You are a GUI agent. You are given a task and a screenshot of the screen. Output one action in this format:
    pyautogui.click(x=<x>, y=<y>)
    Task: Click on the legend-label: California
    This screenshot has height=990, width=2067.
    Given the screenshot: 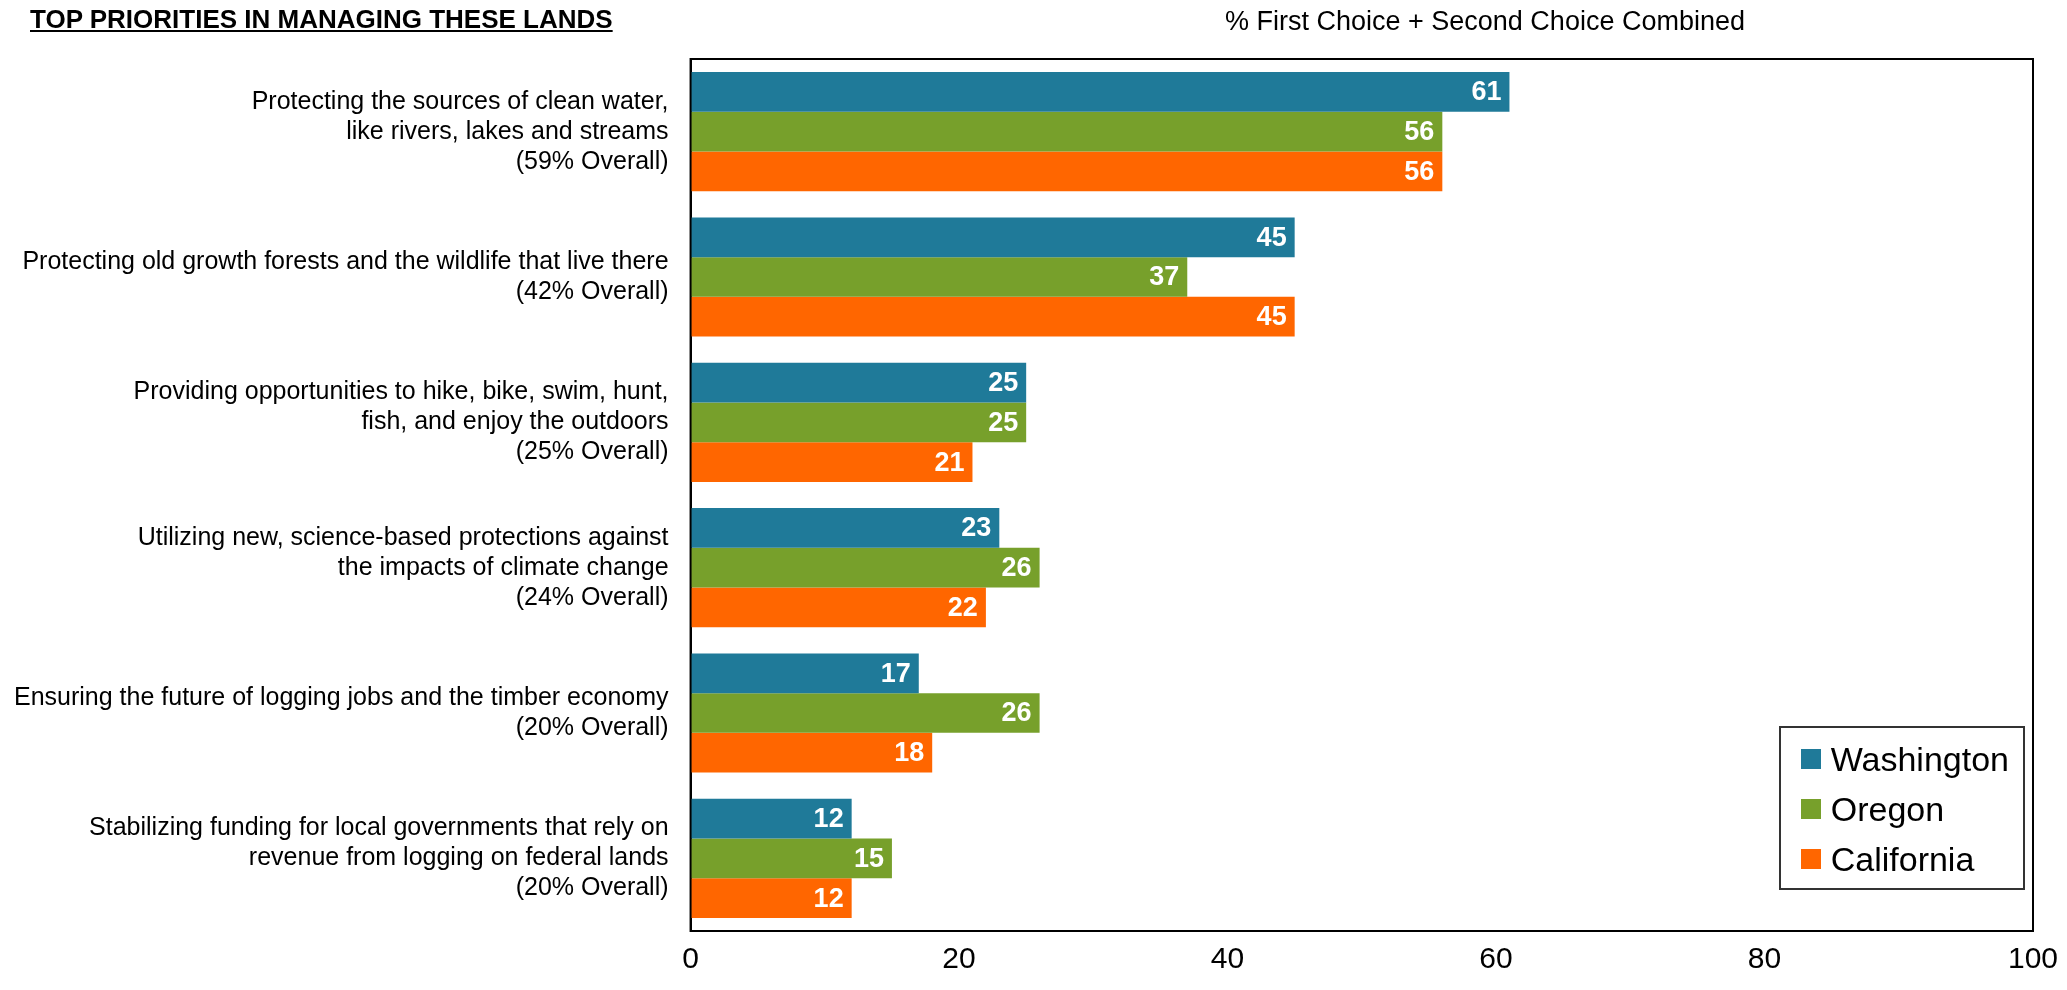 What is the action you would take?
    pyautogui.click(x=1902, y=859)
    